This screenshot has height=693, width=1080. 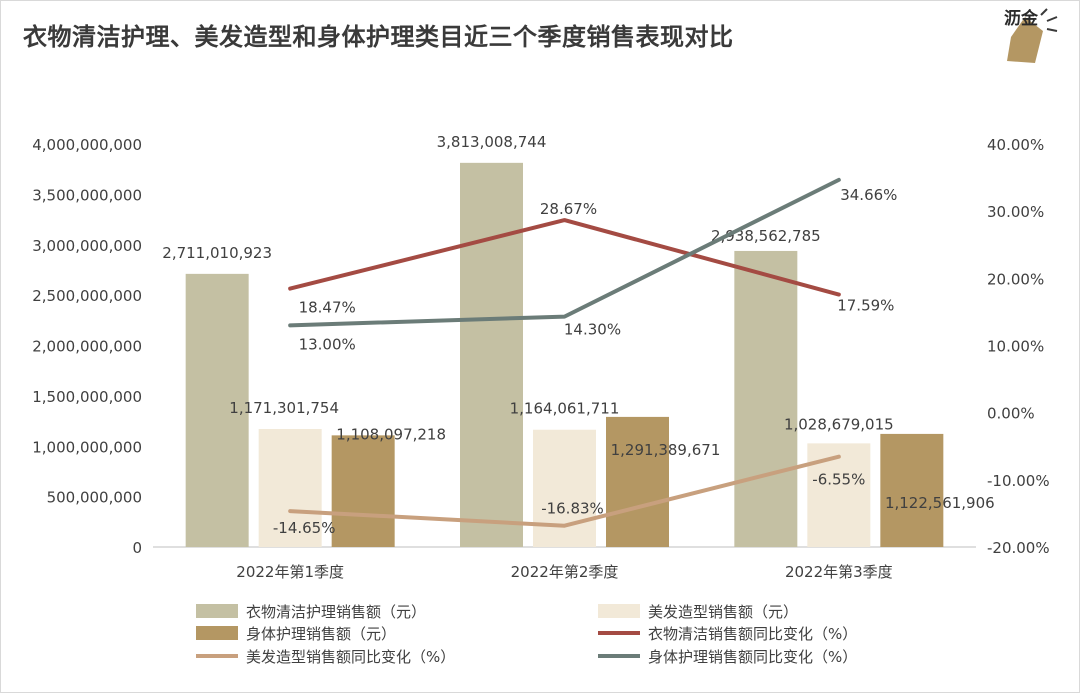 I want to click on legend-label: 衣物清洁护理销售额（元）, so click(x=336, y=612).